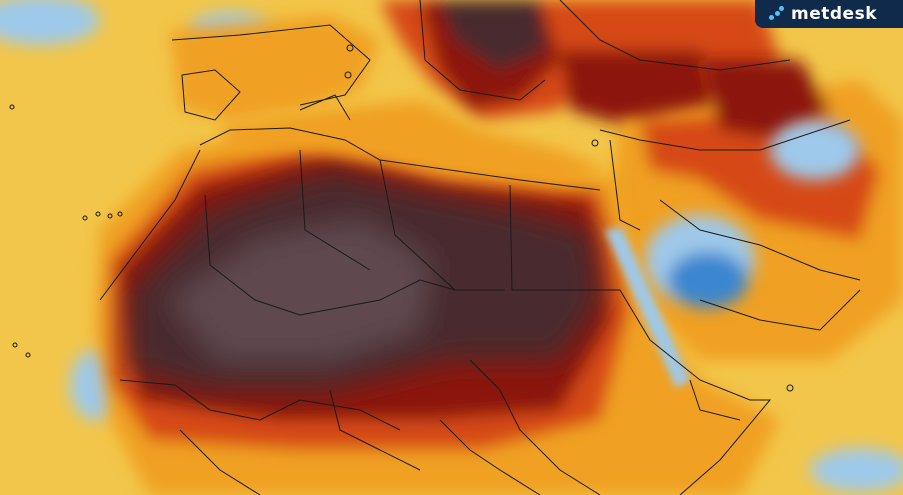 The height and width of the screenshot is (495, 903). What do you see at coordinates (647, 308) in the screenshot?
I see `red-sea` at bounding box center [647, 308].